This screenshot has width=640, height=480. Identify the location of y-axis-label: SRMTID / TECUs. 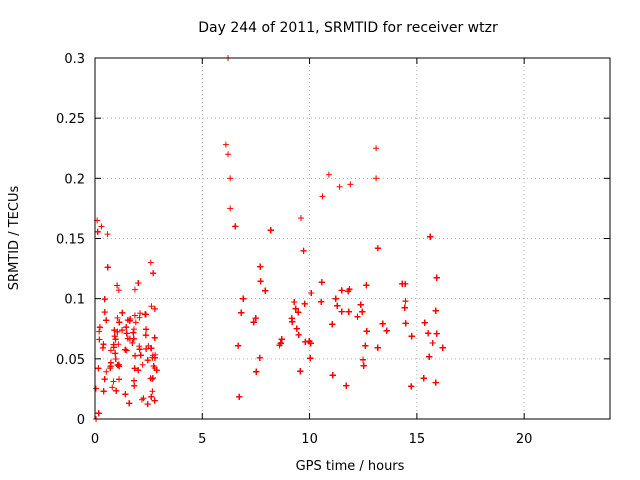
(14, 238).